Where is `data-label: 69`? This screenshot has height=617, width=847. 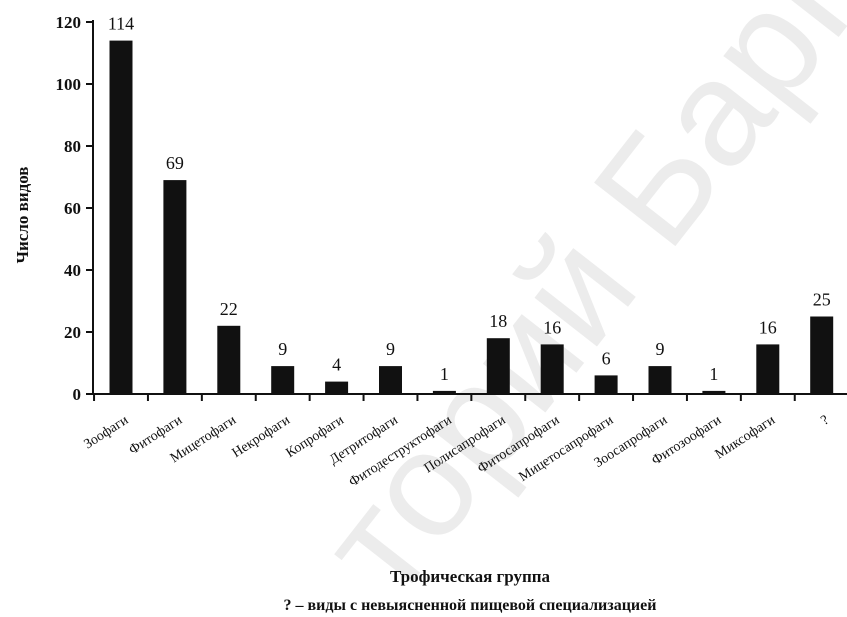
data-label: 69 is located at coordinates (175, 163).